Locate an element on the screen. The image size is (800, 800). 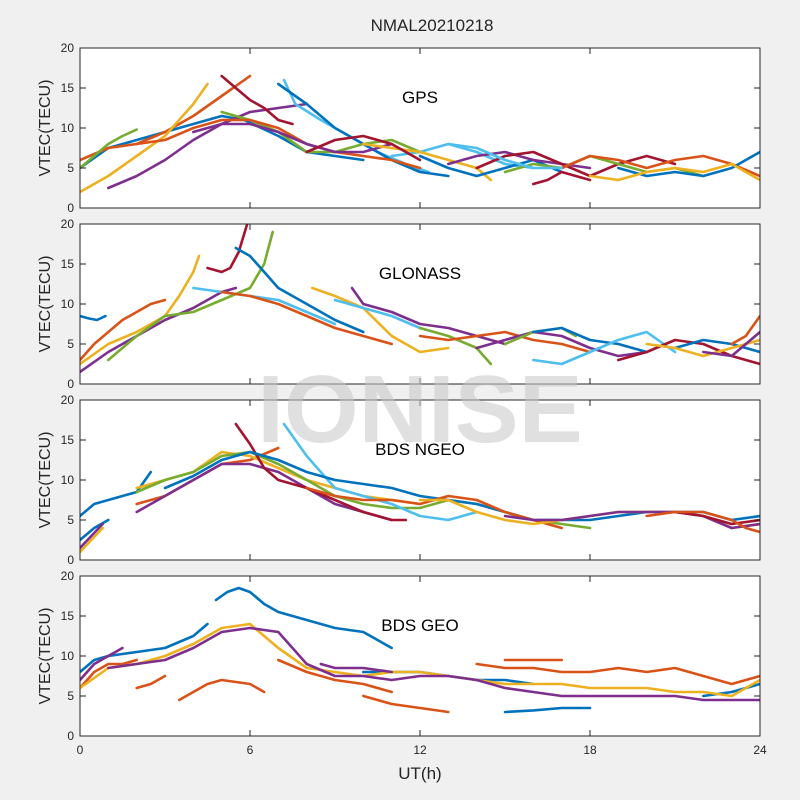
y-tick-label-0-4: 20 is located at coordinates (68, 48).